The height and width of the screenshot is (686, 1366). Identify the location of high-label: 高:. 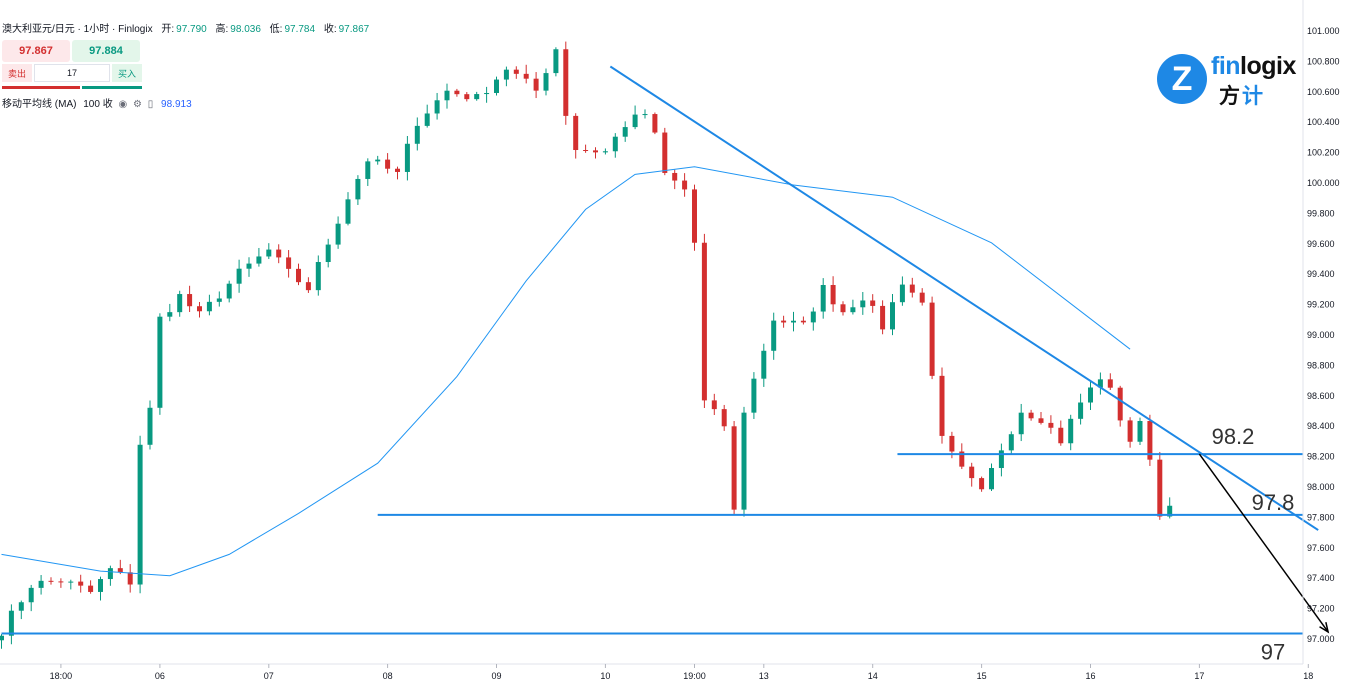
(222, 29).